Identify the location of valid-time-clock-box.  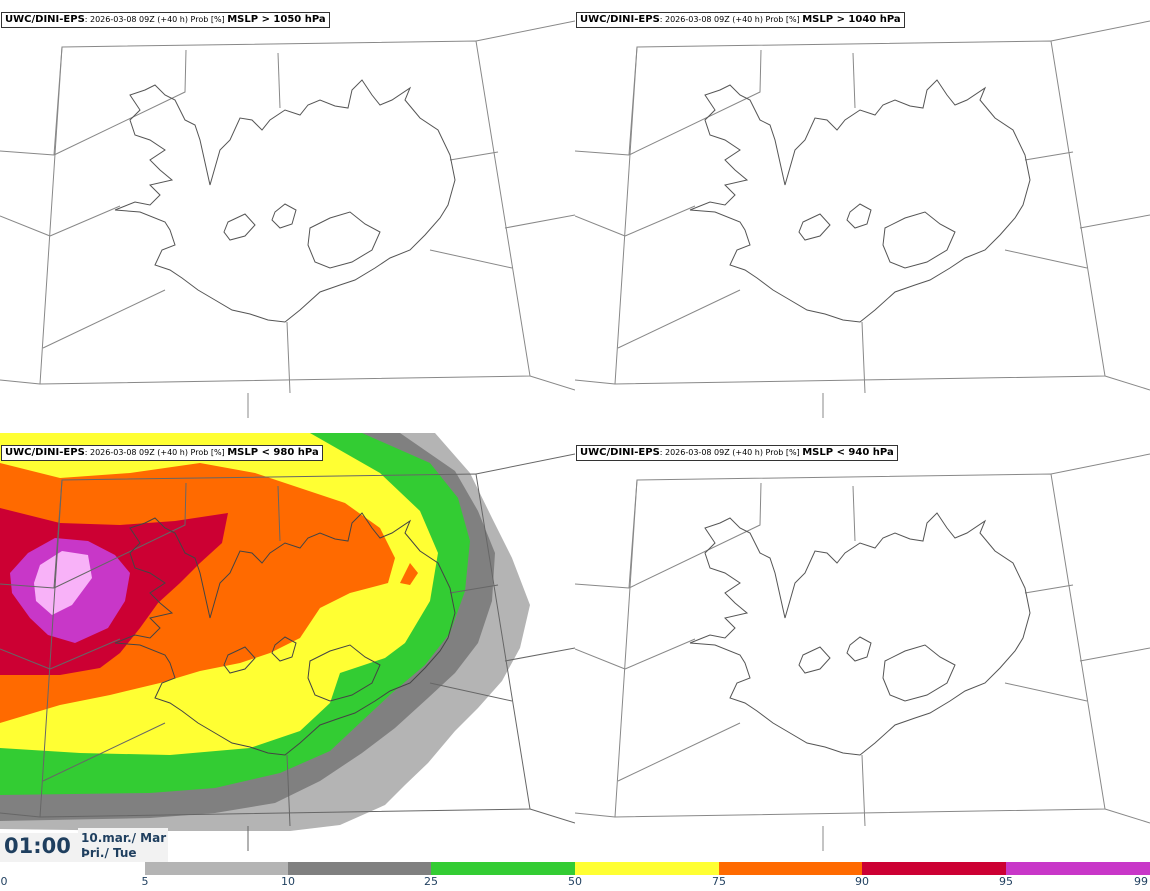
(39, 847).